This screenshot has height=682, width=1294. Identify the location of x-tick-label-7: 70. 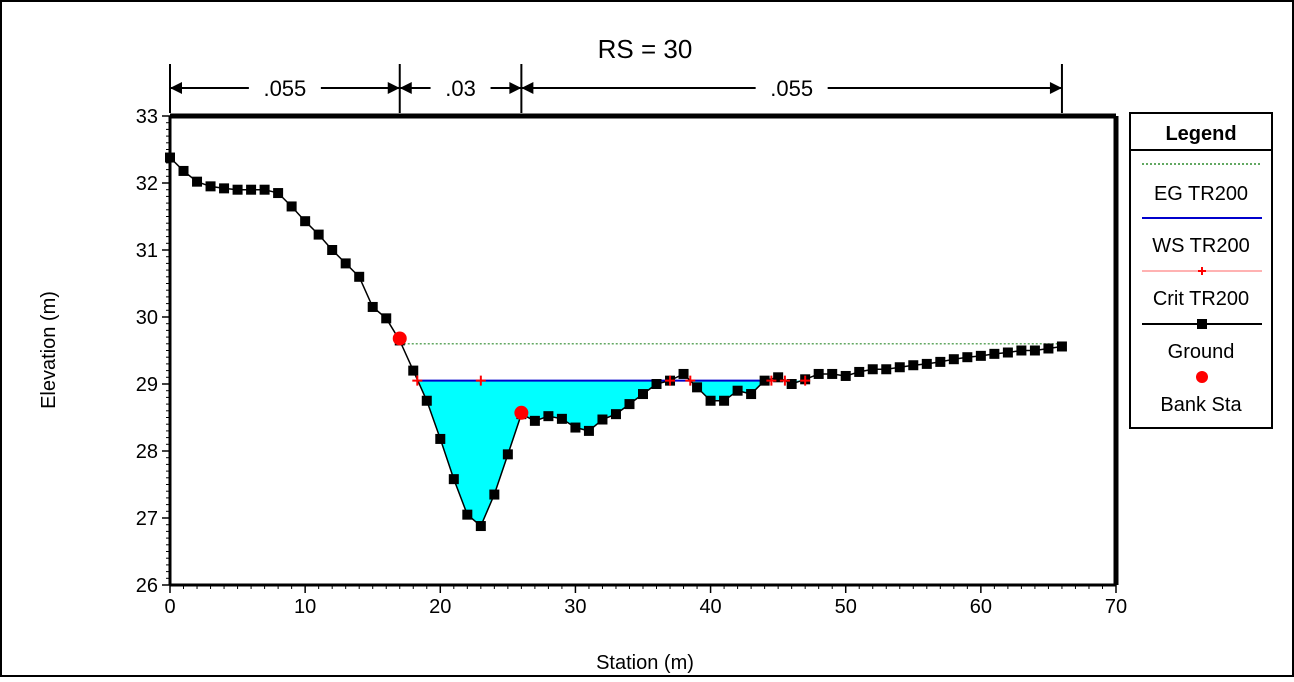
(1116, 607).